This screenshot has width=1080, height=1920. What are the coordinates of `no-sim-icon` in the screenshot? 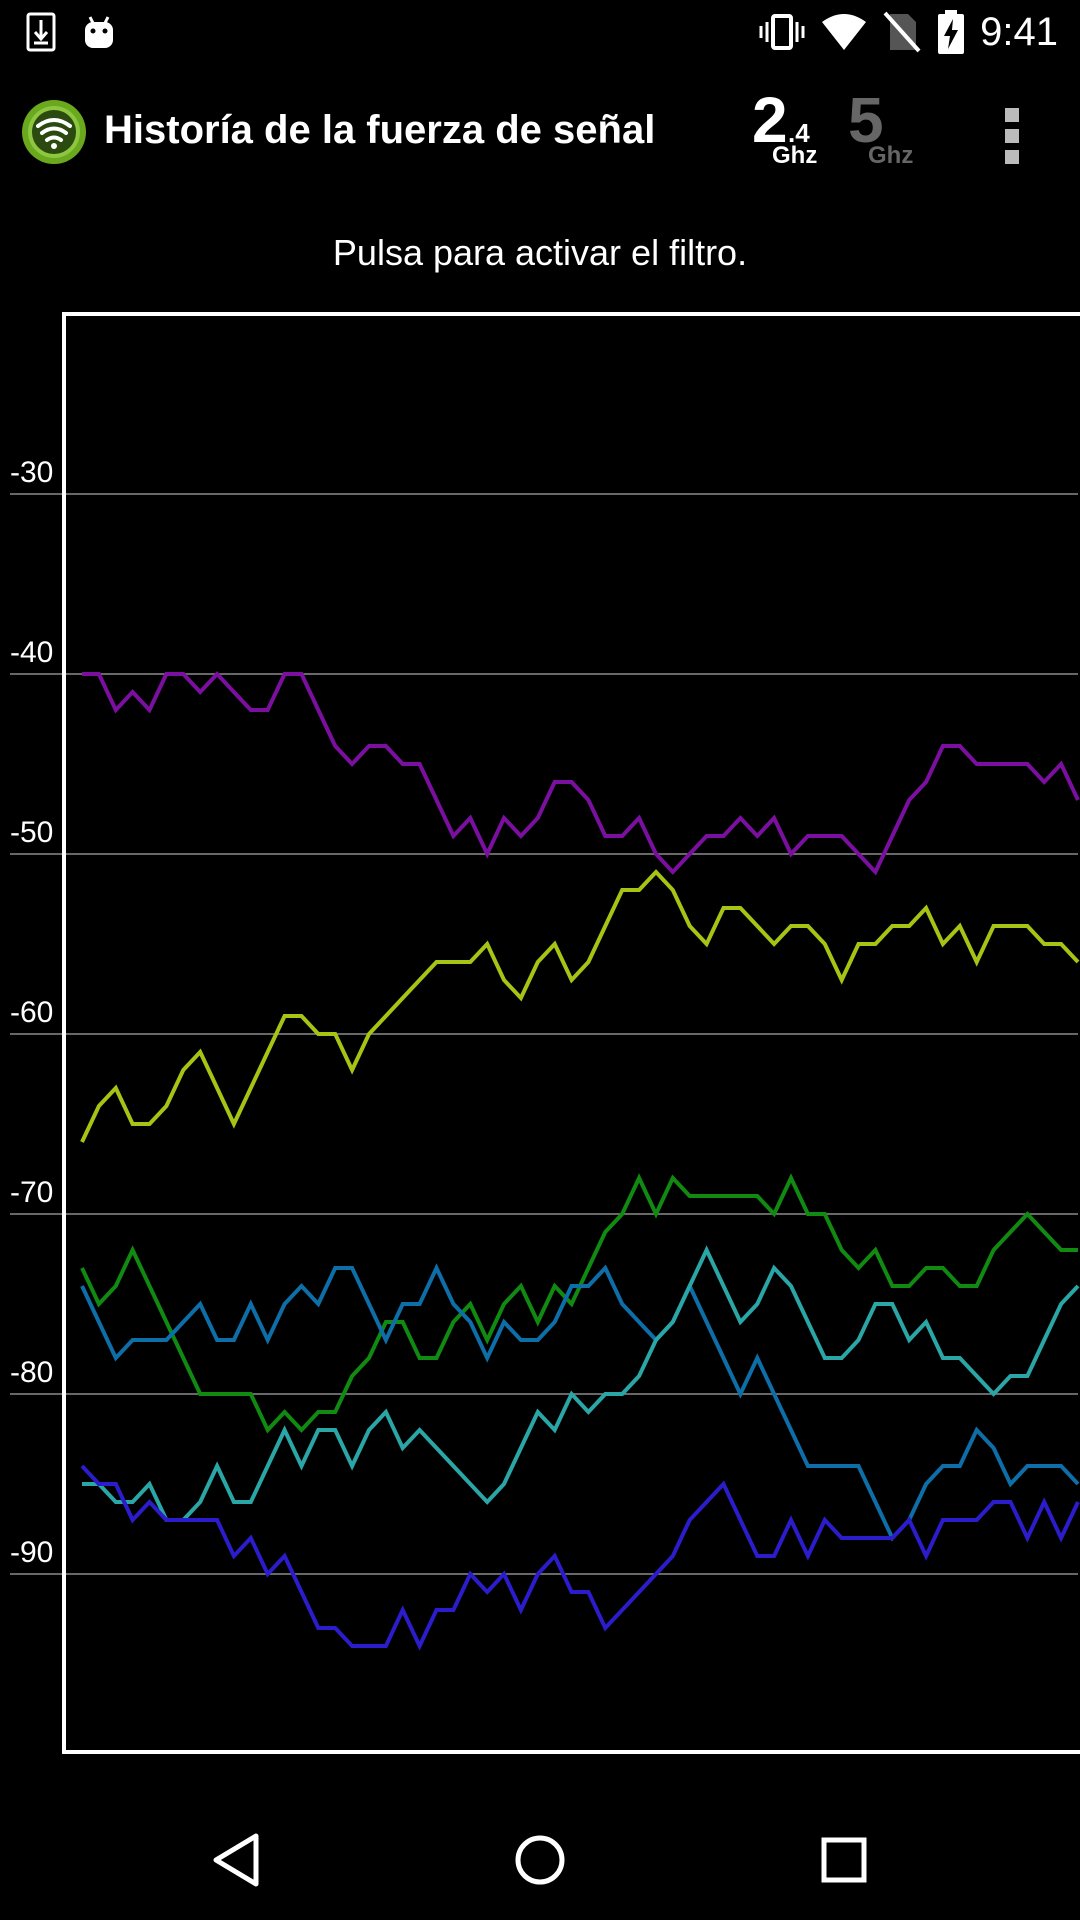 It's located at (902, 32).